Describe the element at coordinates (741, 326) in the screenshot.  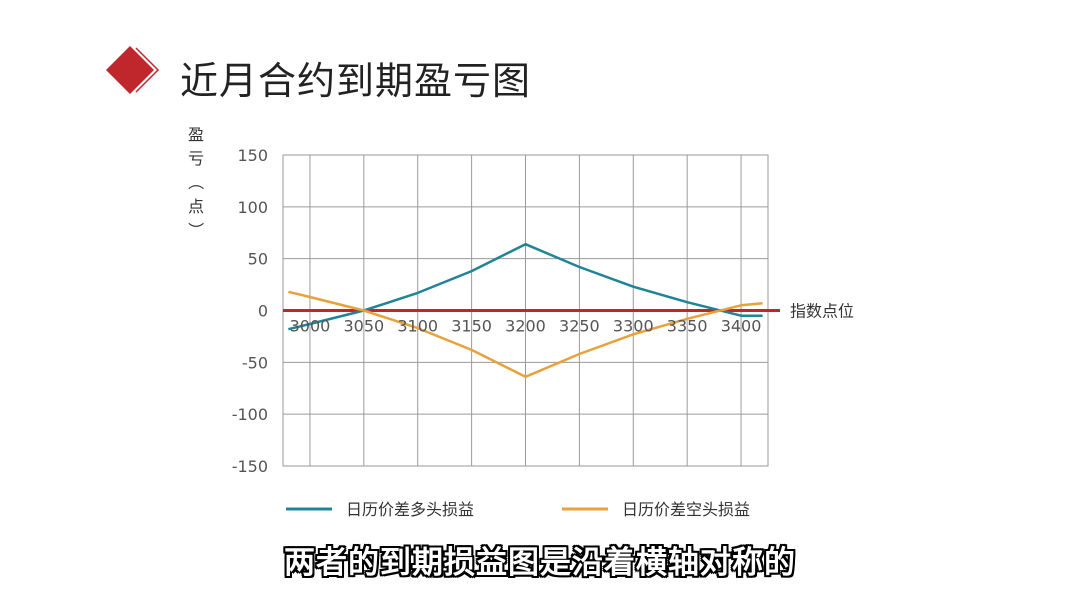
I see `x-tick-label: 3400` at that location.